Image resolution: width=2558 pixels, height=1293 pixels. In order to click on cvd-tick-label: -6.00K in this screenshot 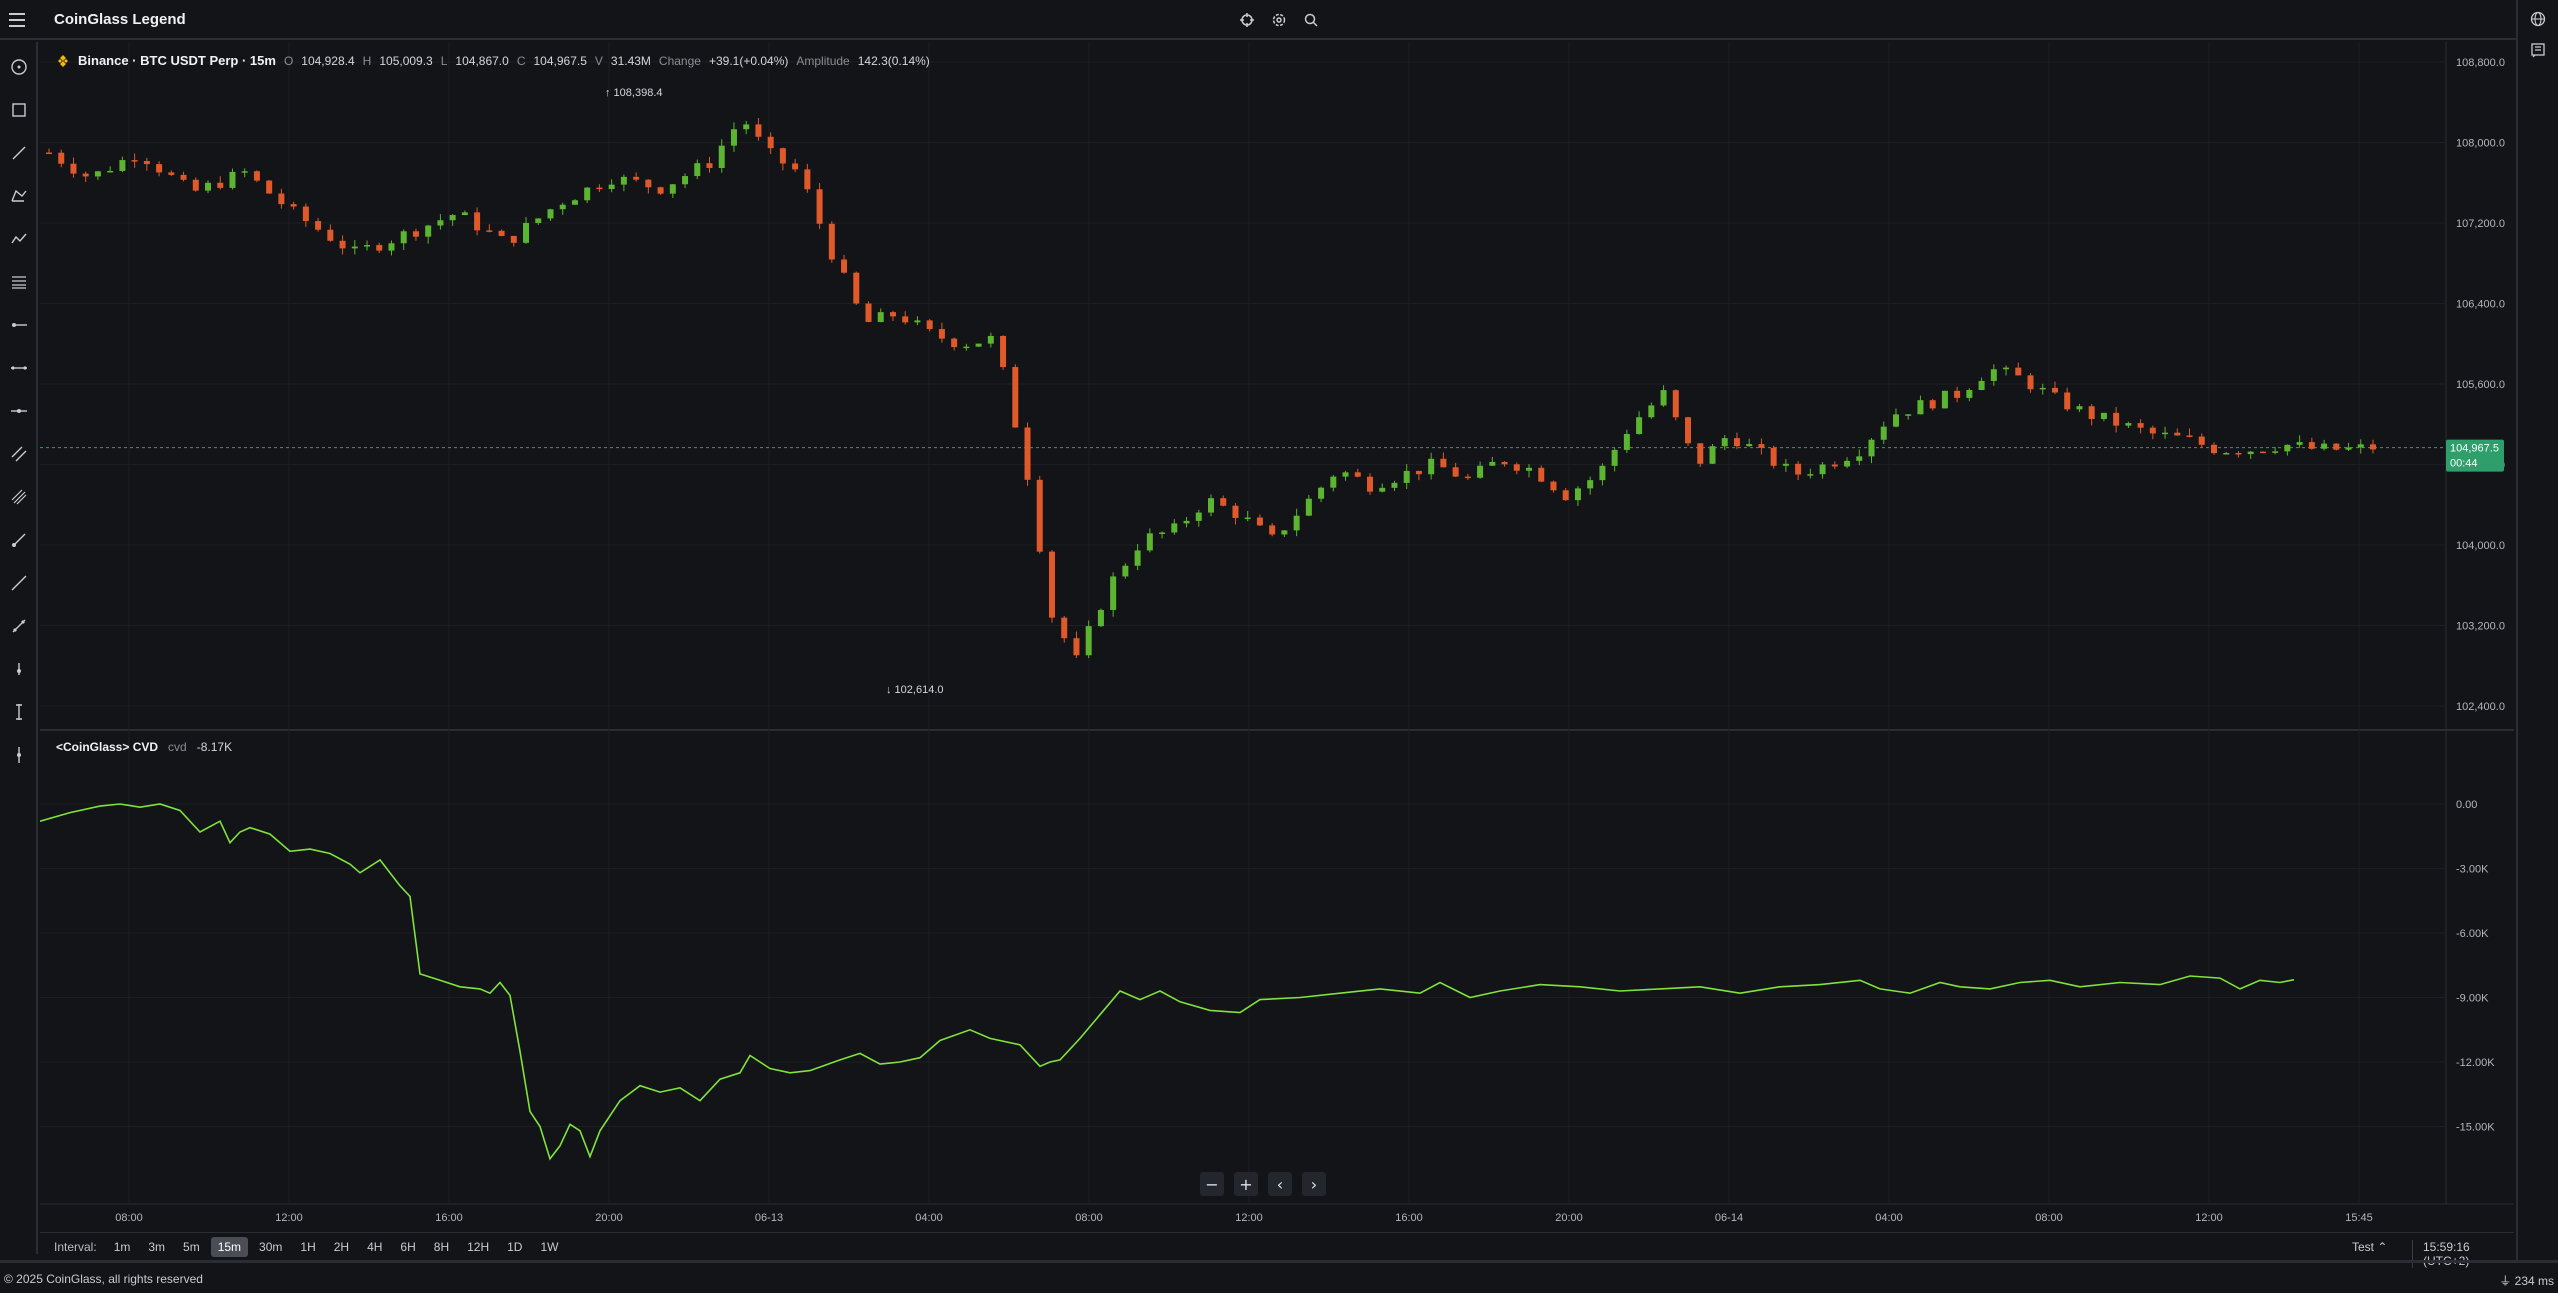, I will do `click(2472, 934)`.